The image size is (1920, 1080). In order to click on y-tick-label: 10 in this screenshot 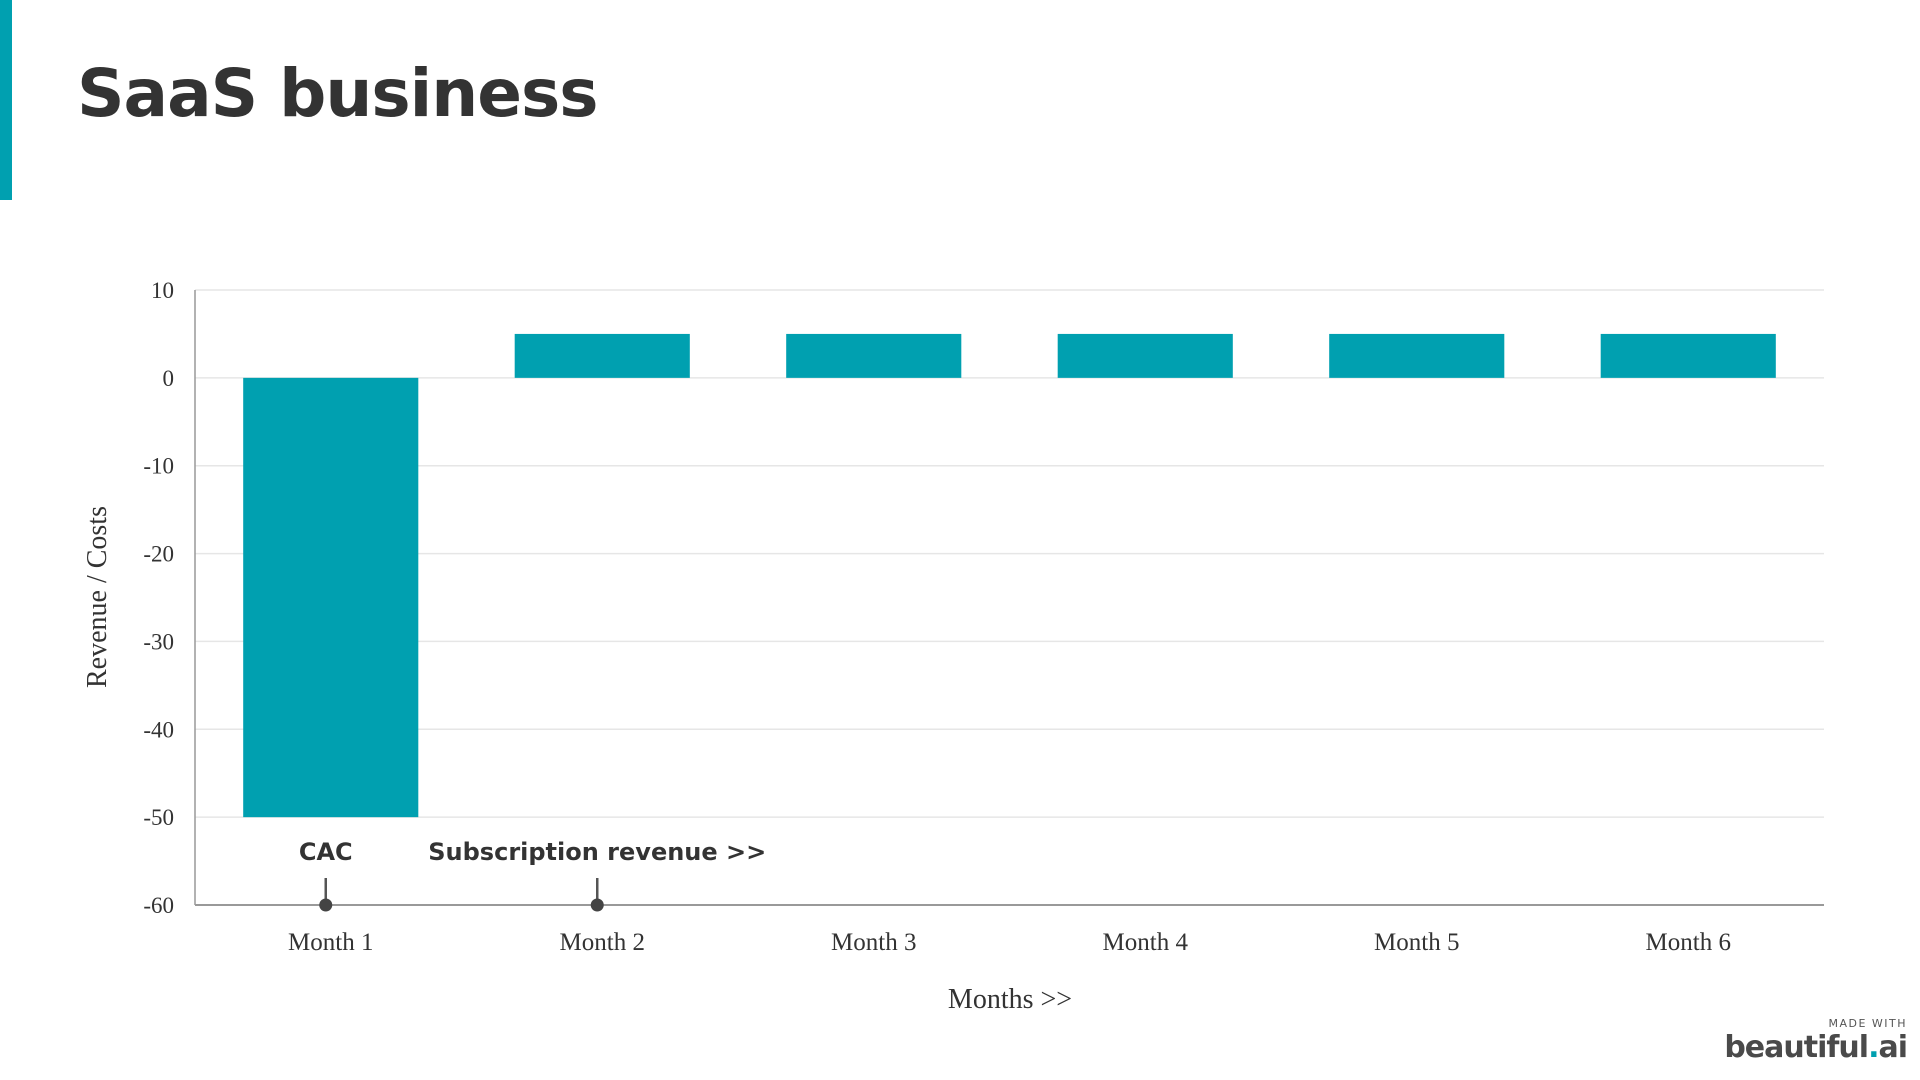, I will do `click(162, 290)`.